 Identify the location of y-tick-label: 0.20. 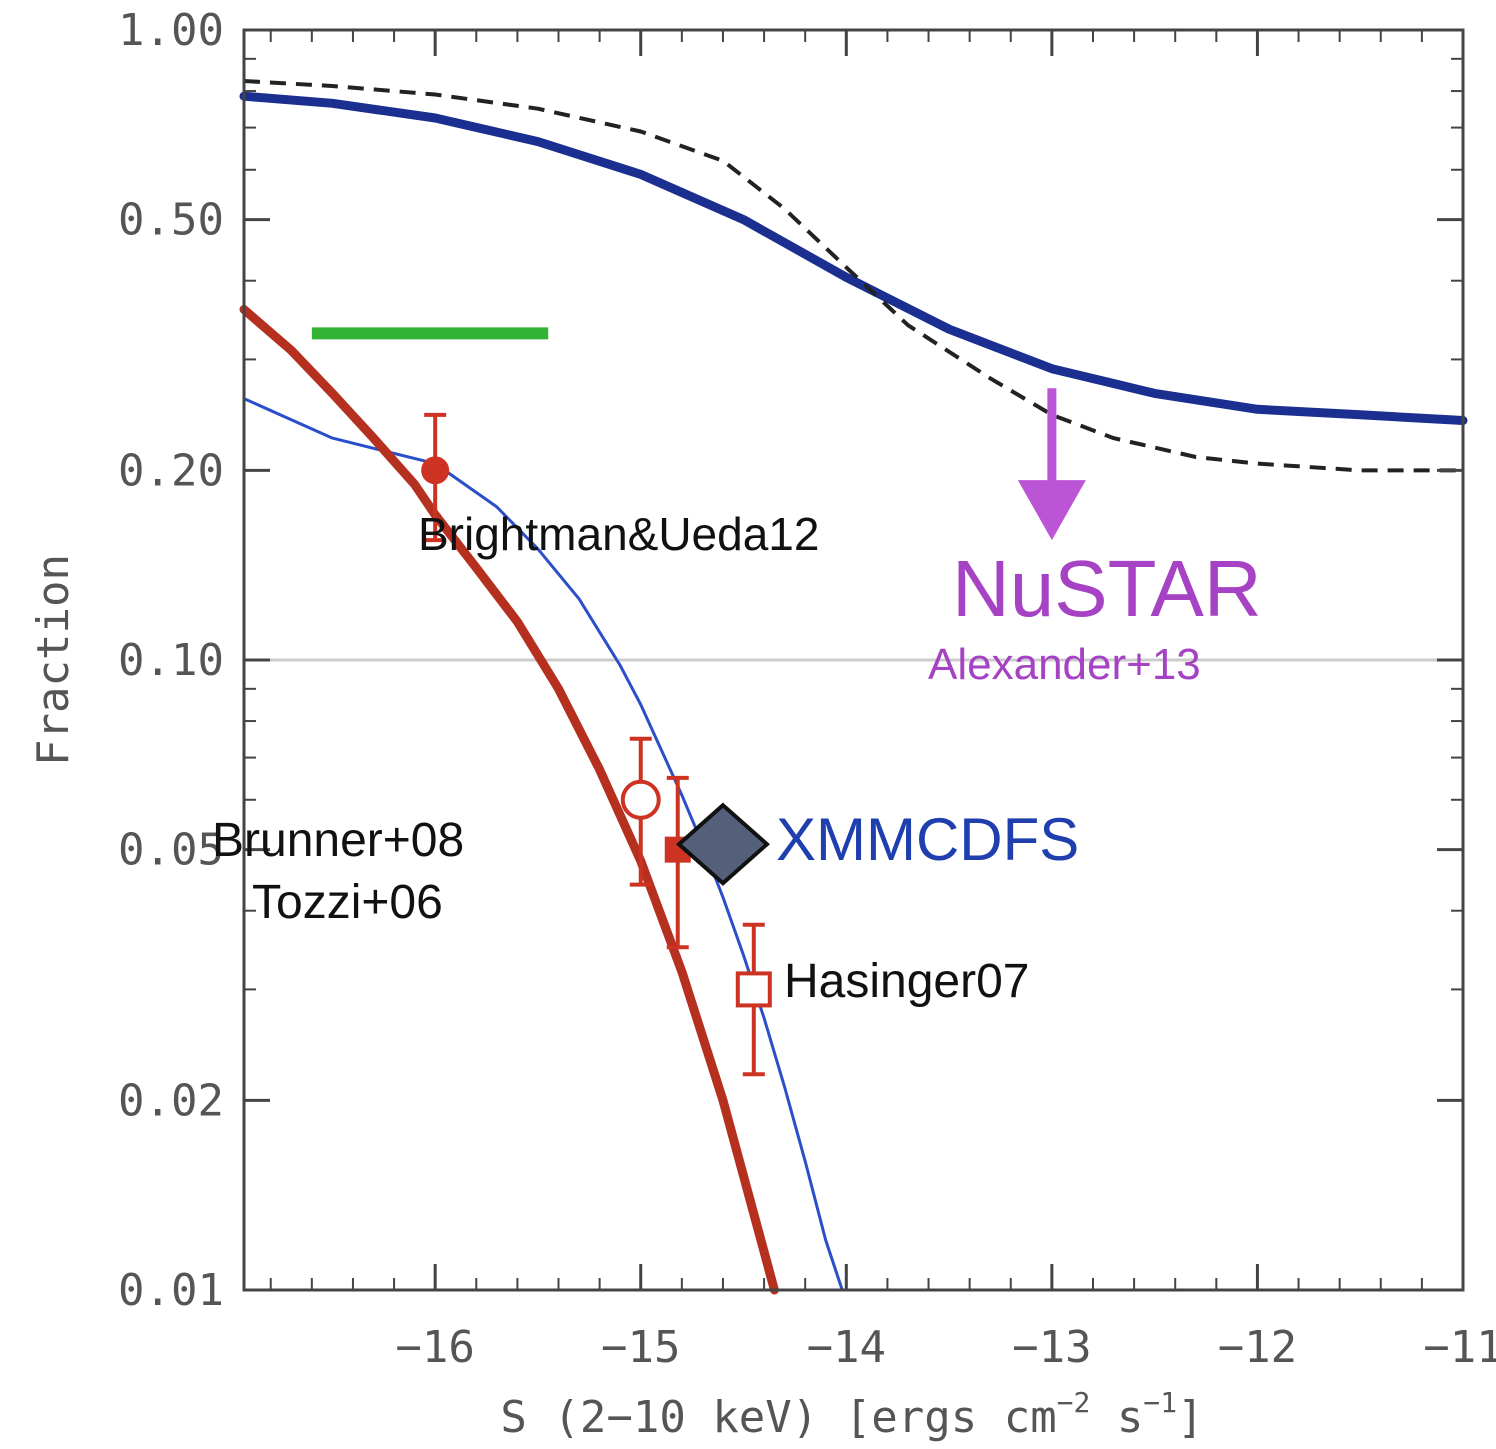
(171, 470).